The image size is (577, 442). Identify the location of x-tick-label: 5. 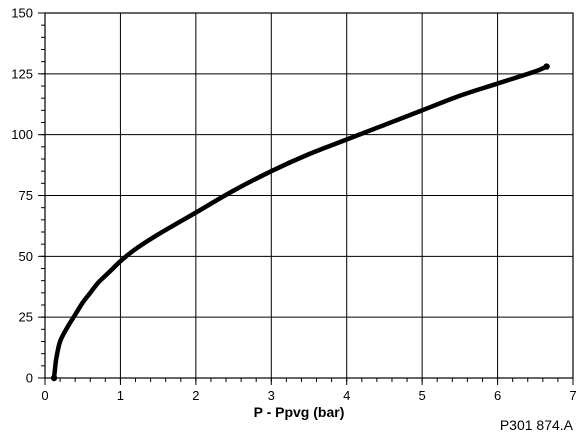
(422, 395).